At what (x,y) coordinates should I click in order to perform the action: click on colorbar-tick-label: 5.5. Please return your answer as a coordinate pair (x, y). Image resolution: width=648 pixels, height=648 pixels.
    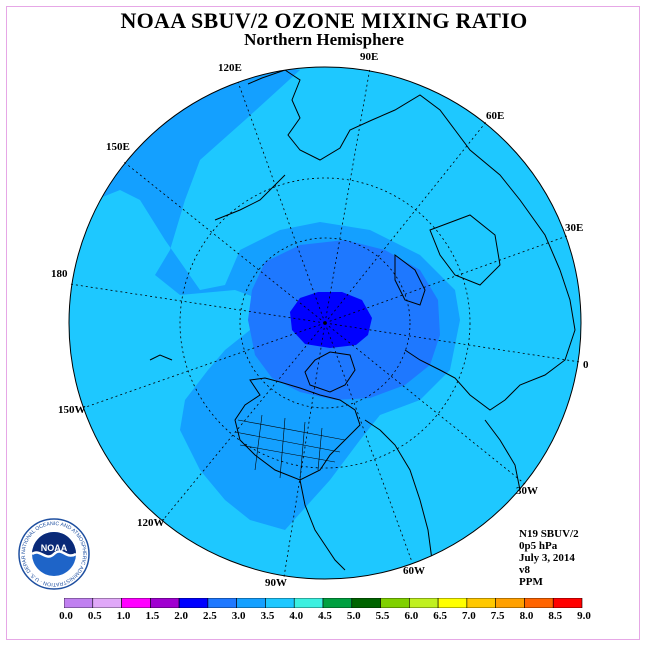
    Looking at the image, I should click on (382, 616).